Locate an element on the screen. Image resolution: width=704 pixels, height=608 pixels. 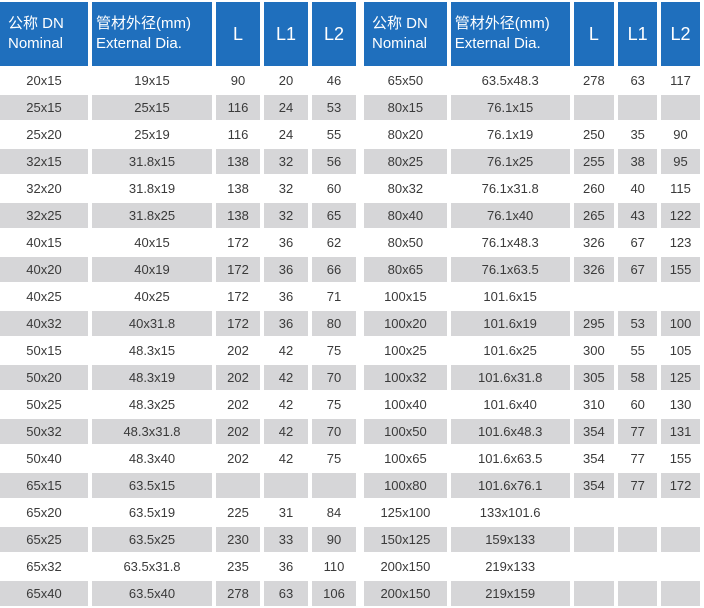
cell-l1: 24 is located at coordinates (286, 134).